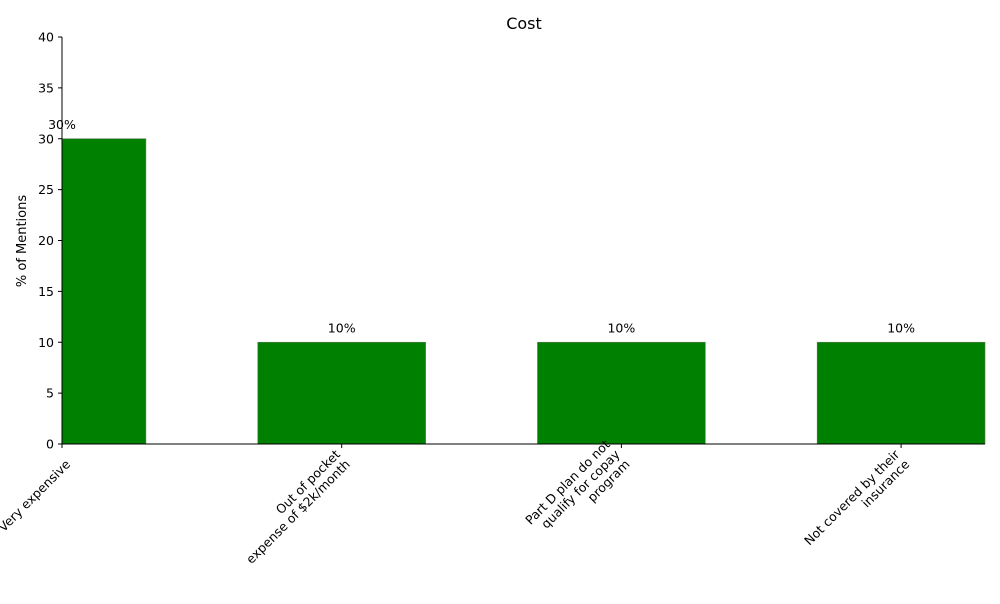  I want to click on x-tick-label: Not covered by theirinsurance, so click(857, 502).